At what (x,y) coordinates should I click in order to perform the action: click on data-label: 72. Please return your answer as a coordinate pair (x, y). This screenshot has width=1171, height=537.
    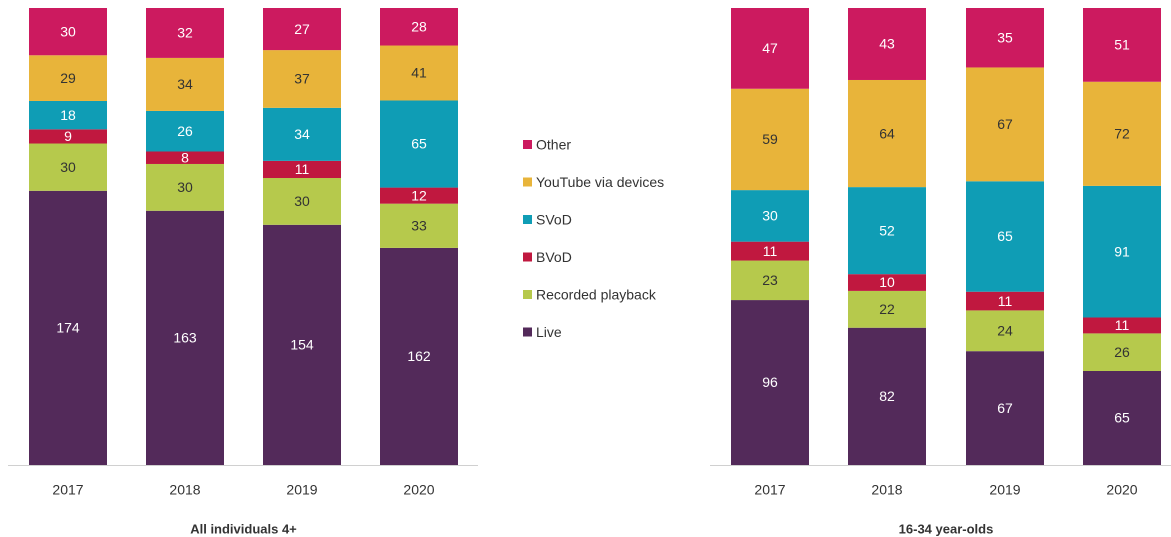
    Looking at the image, I should click on (1122, 134).